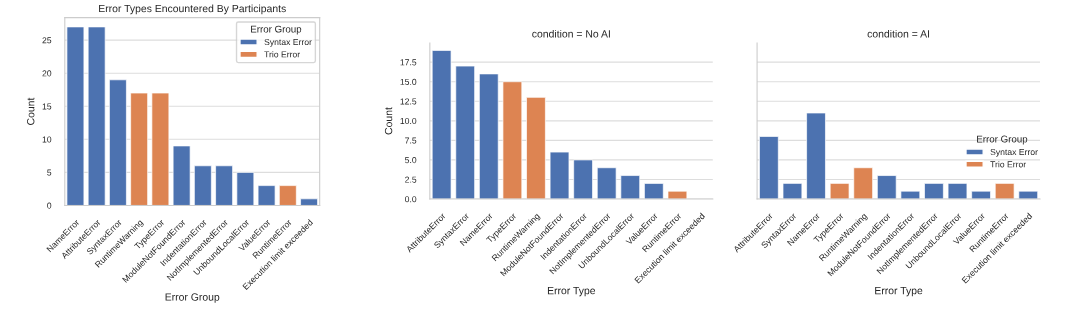 This screenshot has height=321, width=1080. Describe the element at coordinates (408, 101) in the screenshot. I see `y-tick-label: 12.5` at that location.